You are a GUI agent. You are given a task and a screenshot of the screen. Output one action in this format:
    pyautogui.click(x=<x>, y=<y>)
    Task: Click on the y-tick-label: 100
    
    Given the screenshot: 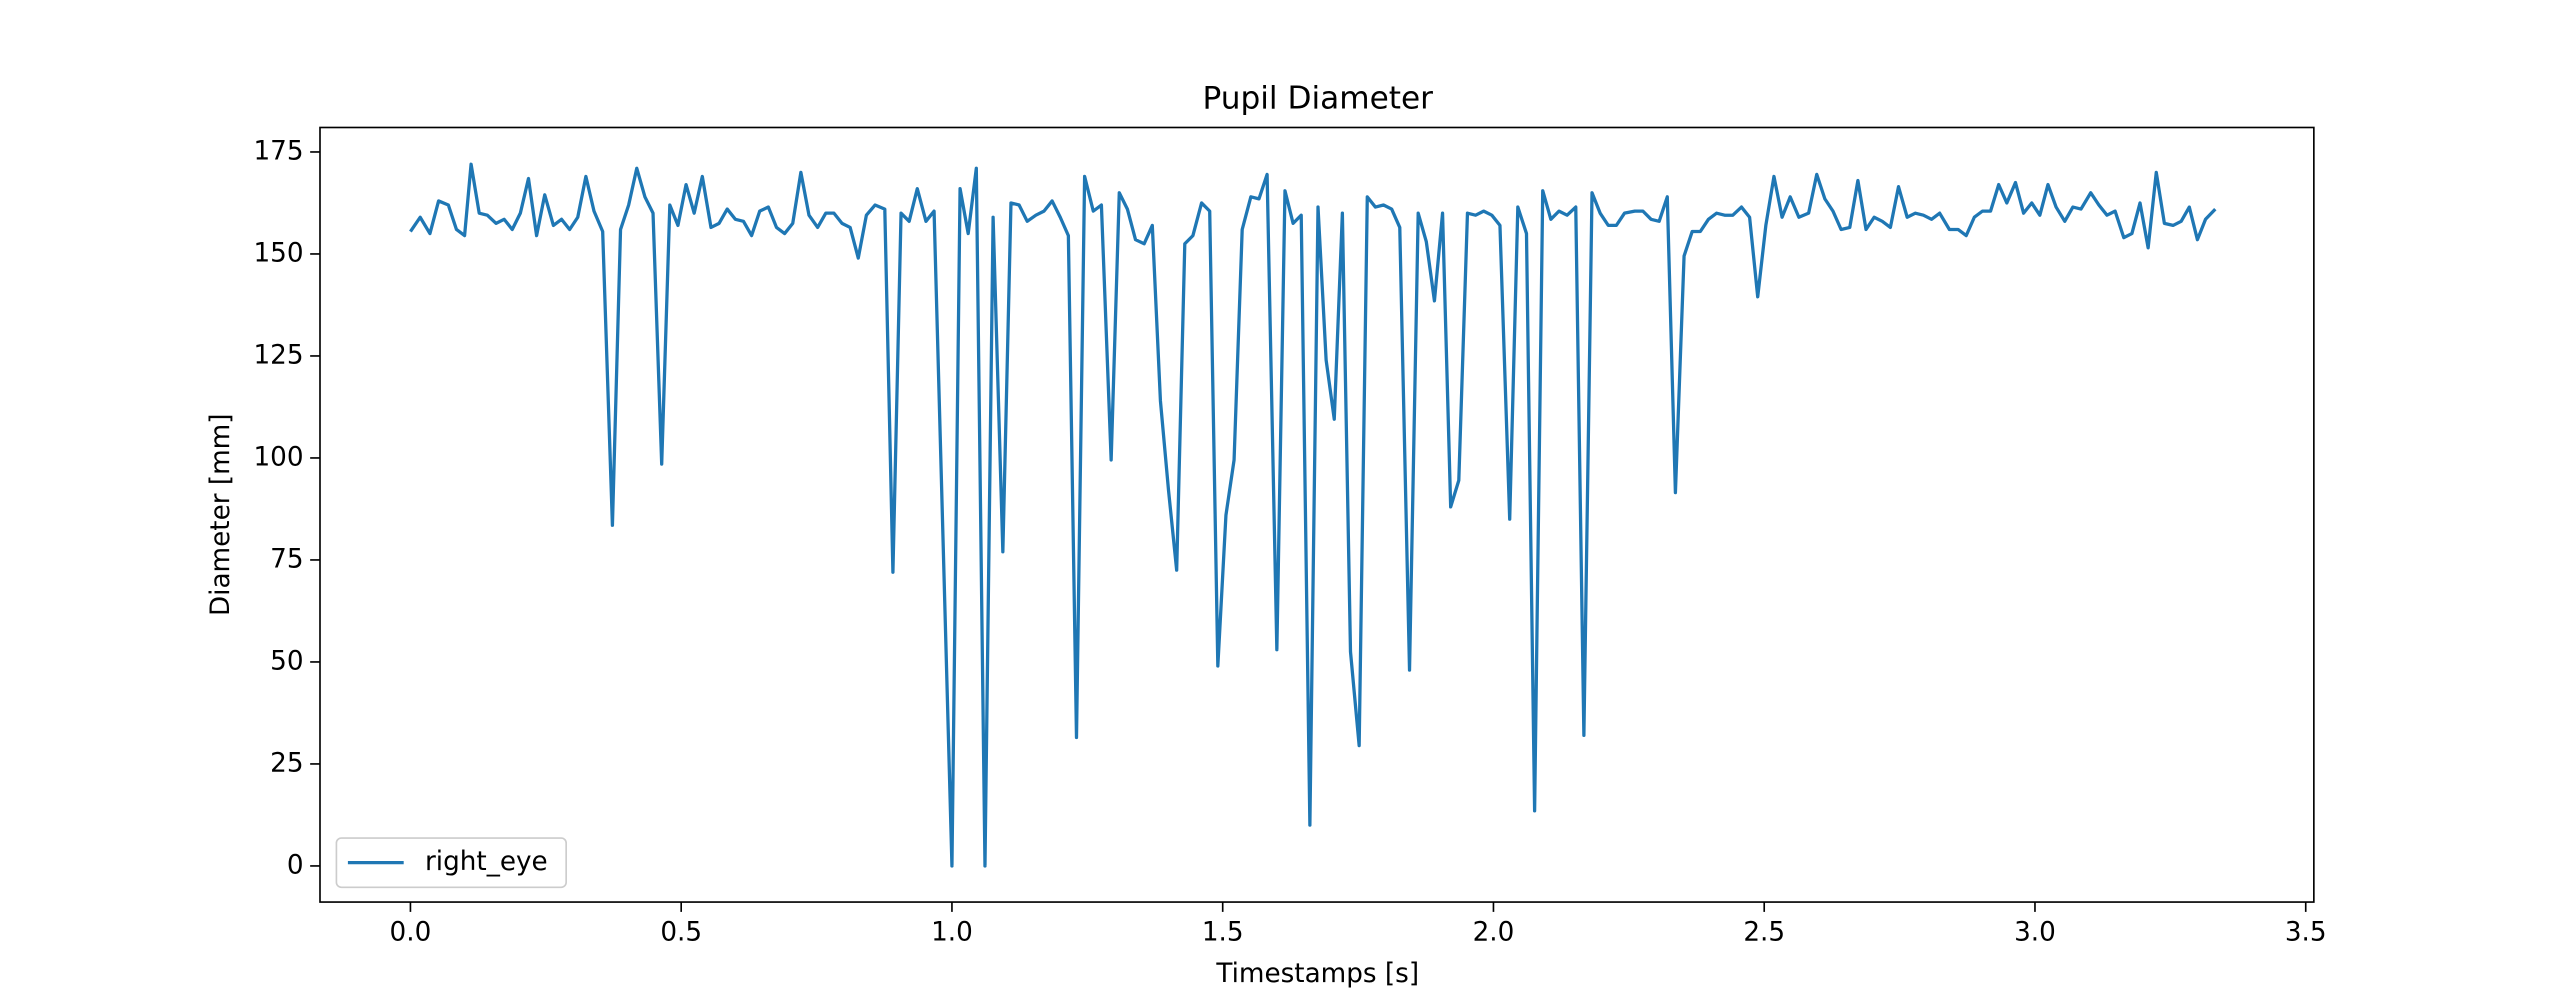 What is the action you would take?
    pyautogui.click(x=278, y=457)
    